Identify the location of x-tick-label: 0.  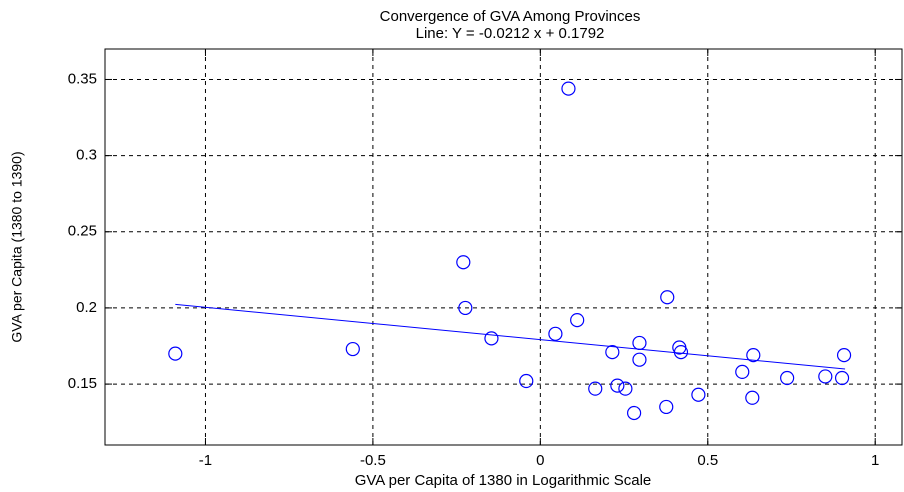
(540, 460).